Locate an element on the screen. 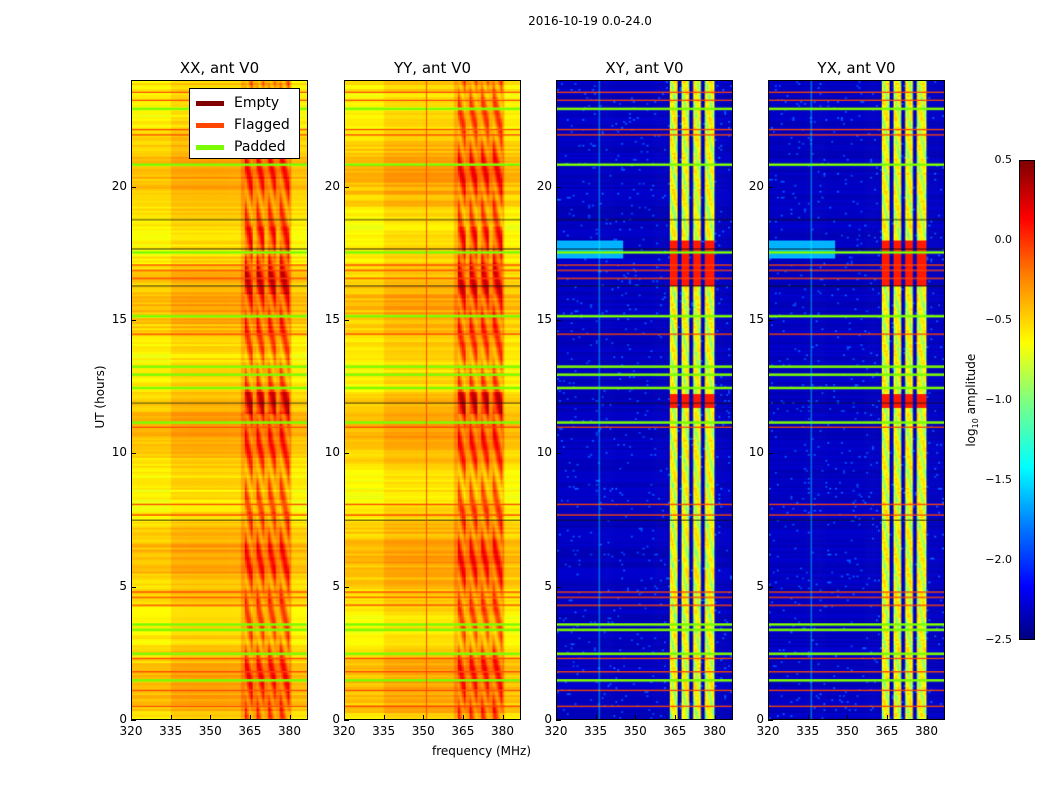  panel-yy: YY, ant V0 is located at coordinates (432, 389).